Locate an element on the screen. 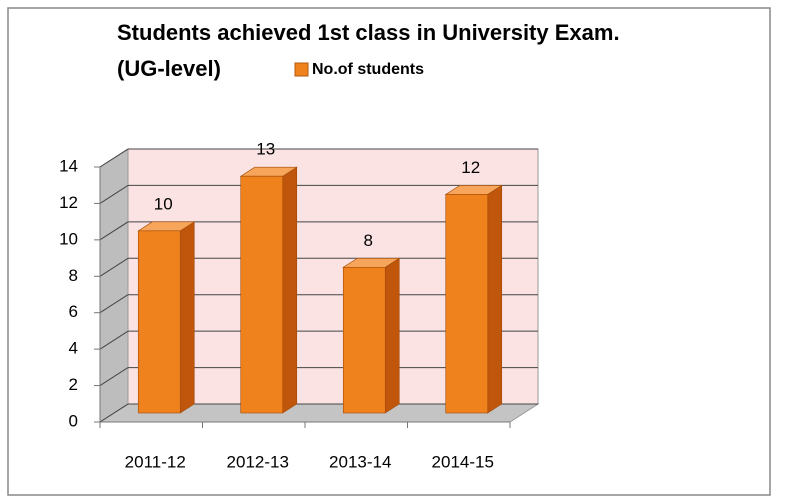 The image size is (786, 503). side-wall is located at coordinates (114, 285).